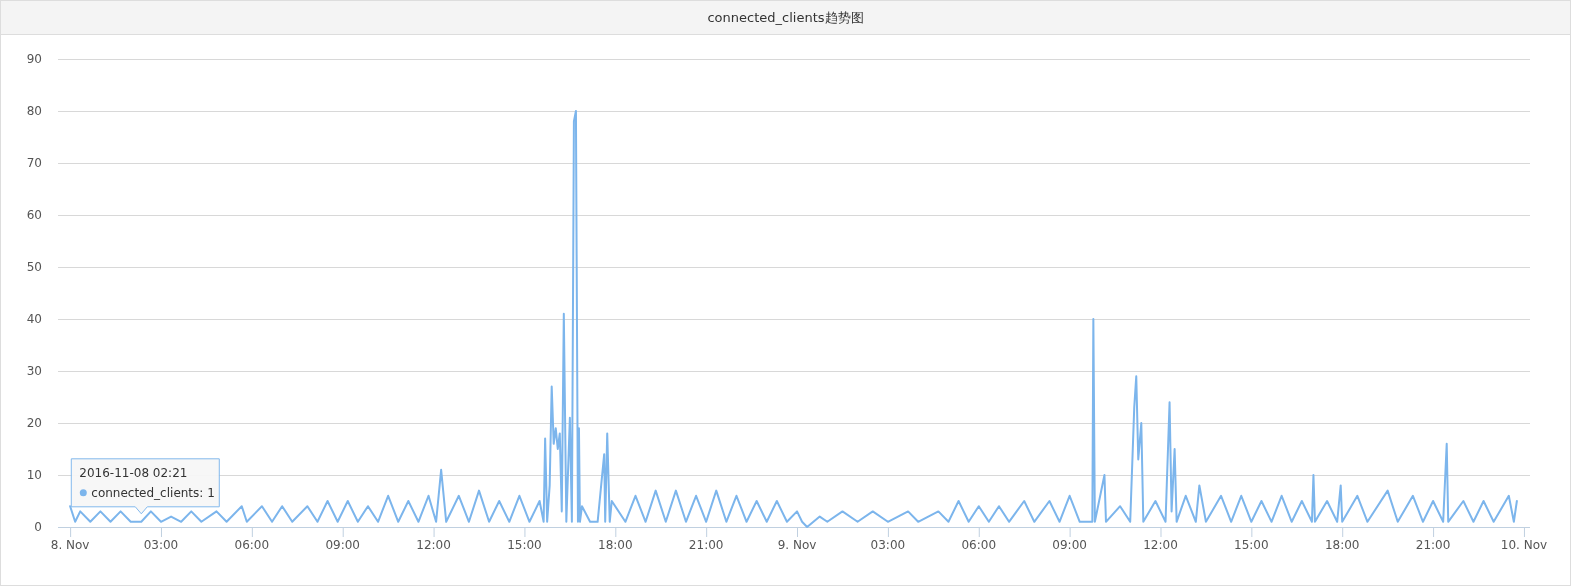 The width and height of the screenshot is (1571, 586). I want to click on y-tick-label: 90, so click(34, 59).